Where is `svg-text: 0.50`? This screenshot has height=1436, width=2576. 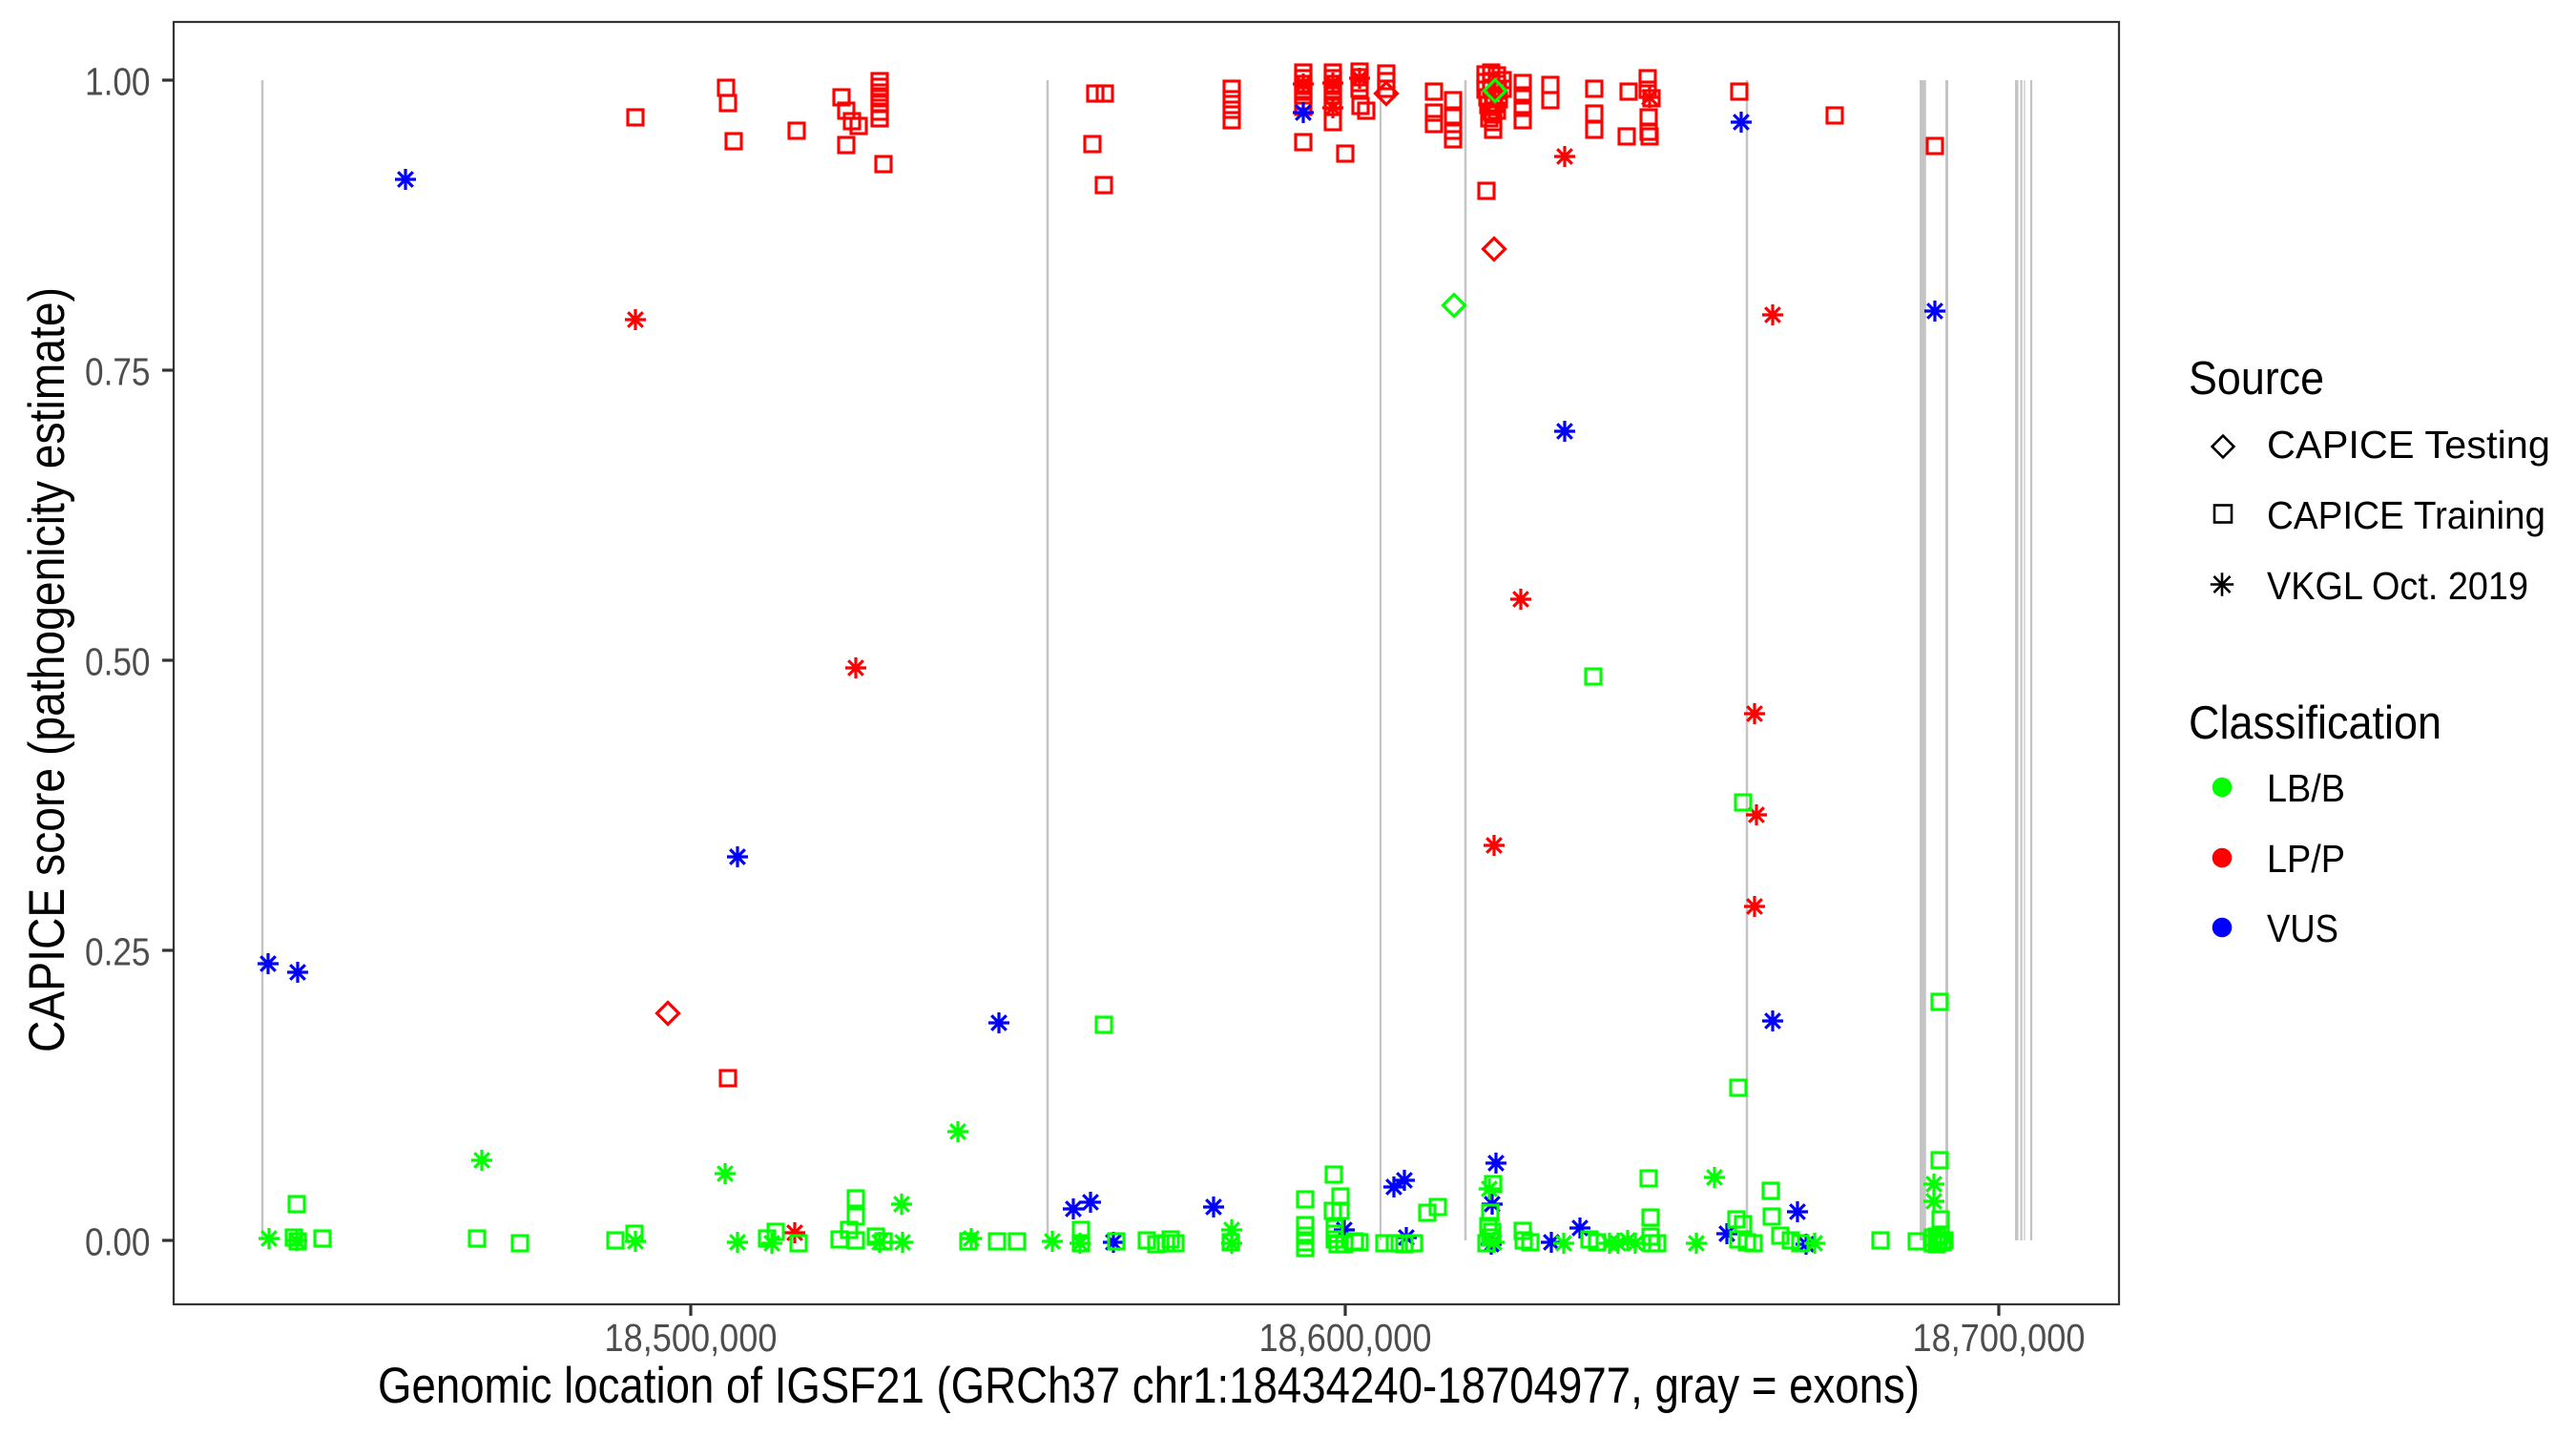
svg-text: 0.50 is located at coordinates (118, 662).